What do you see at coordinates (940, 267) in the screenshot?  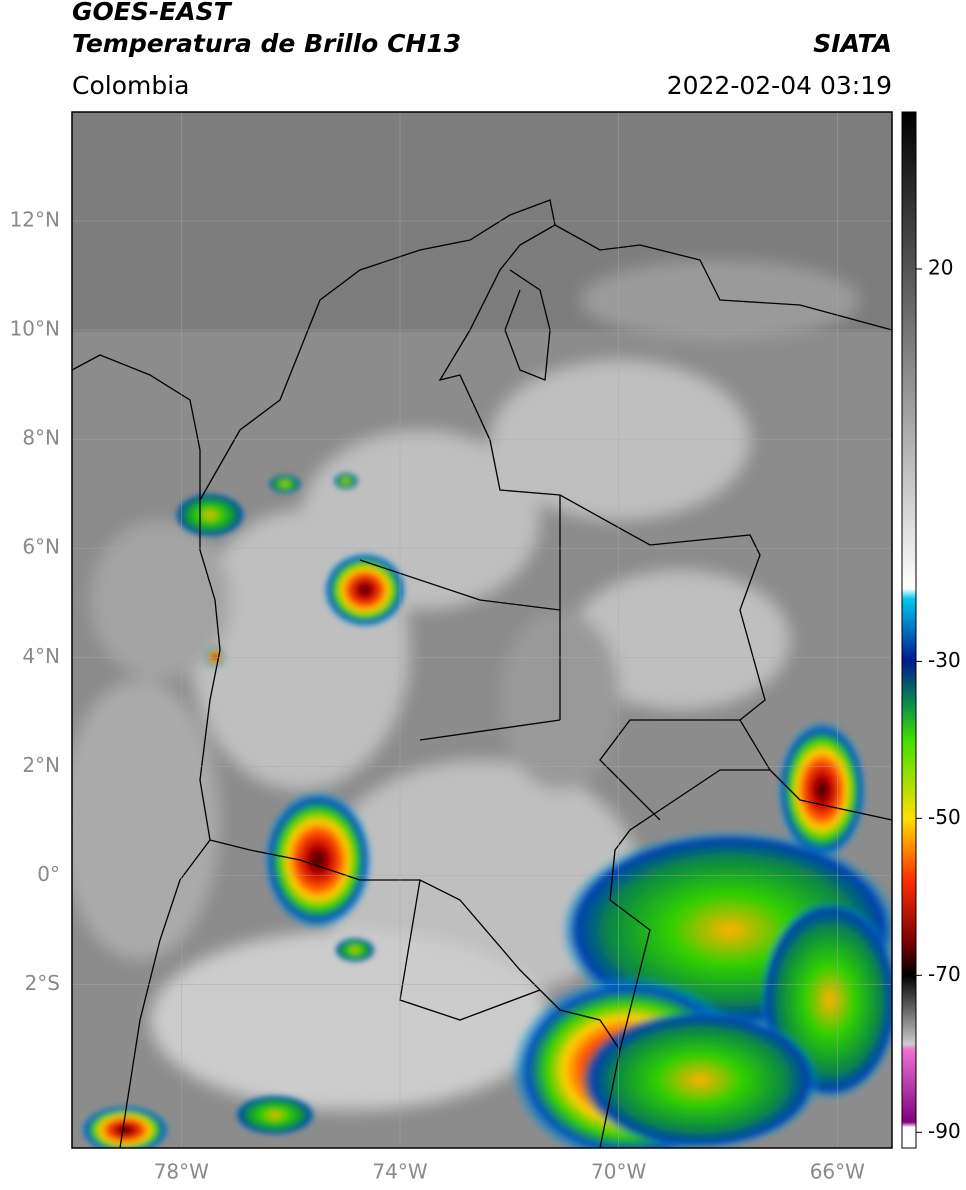 I see `colorbar-tick-label: 20` at bounding box center [940, 267].